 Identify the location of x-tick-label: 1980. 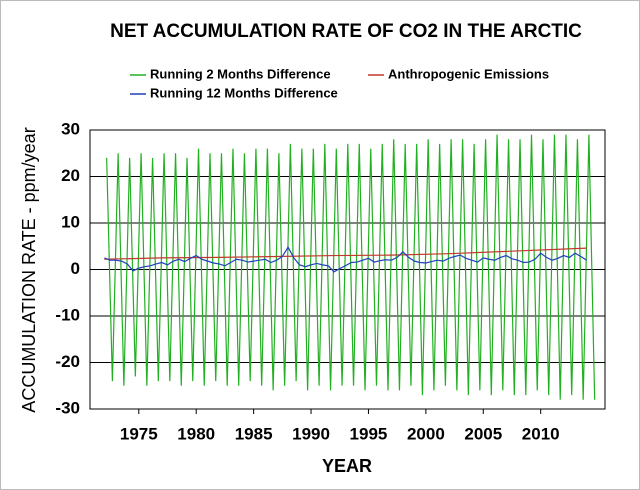
(196, 433).